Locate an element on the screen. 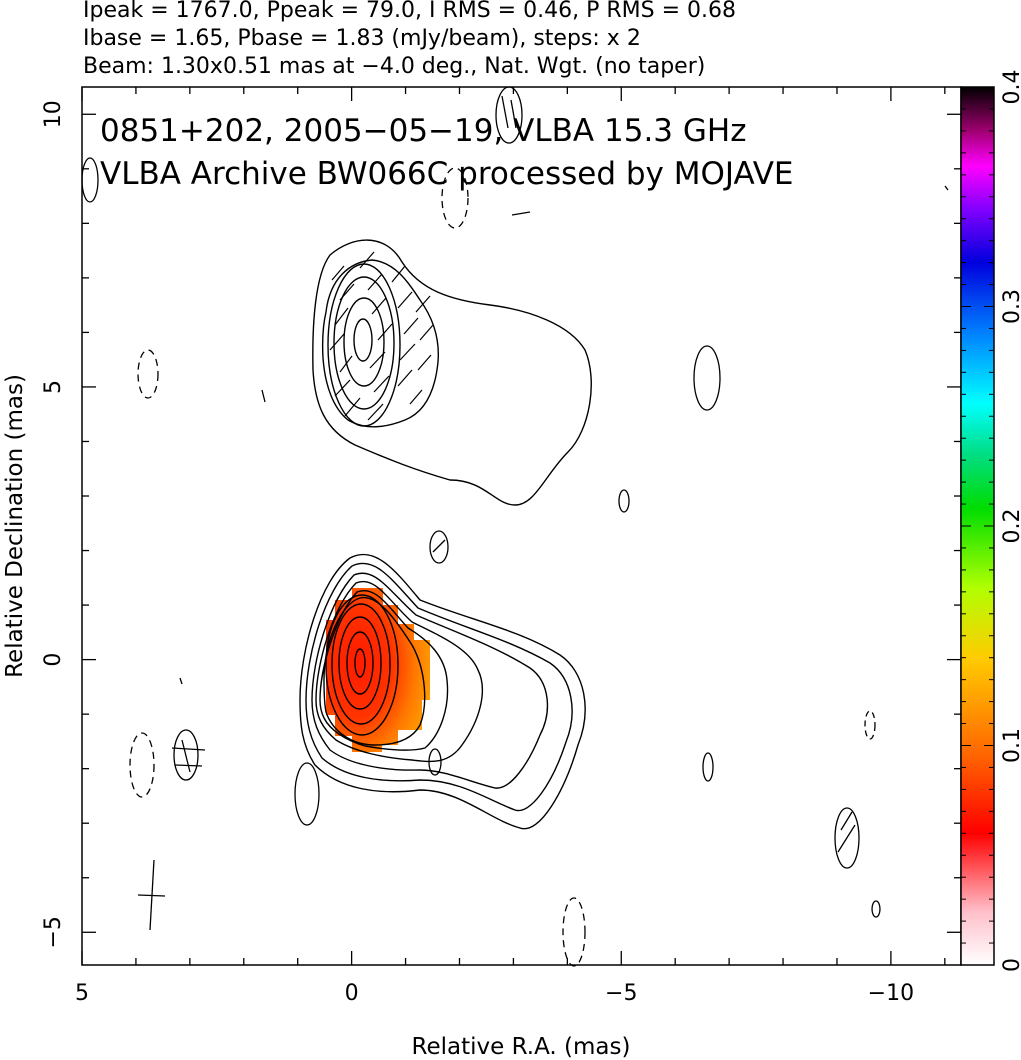  colorbar-axis: 0 0.1 0.2 0.3 0.4 is located at coordinates (991, 521).